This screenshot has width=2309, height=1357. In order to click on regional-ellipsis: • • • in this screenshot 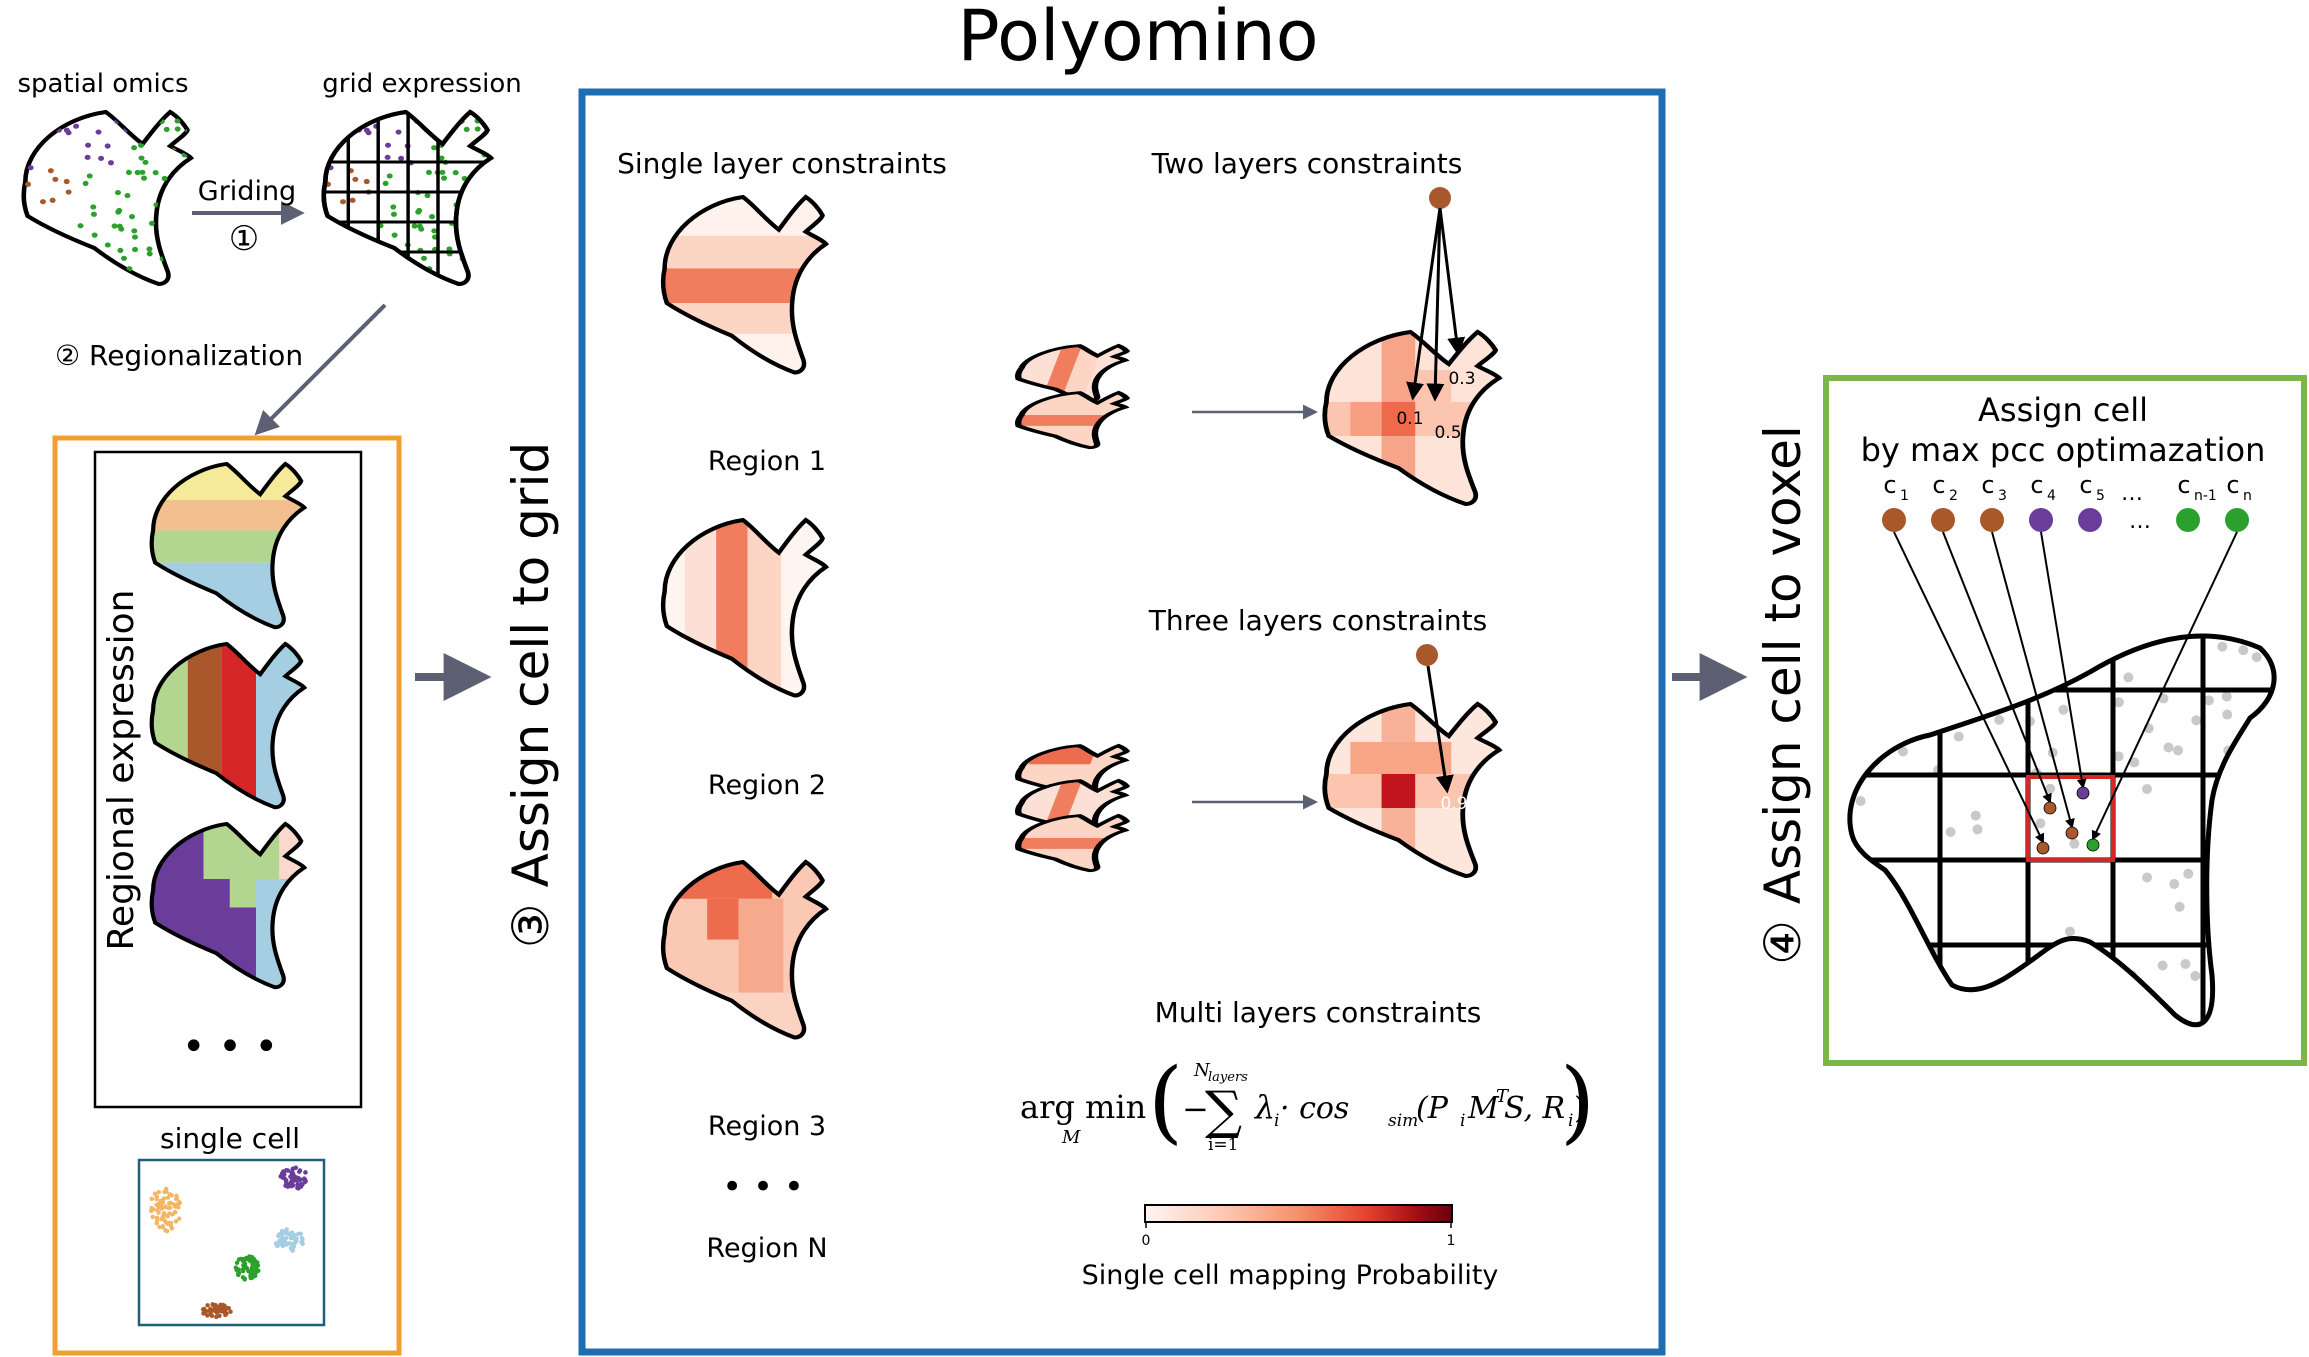, I will do `click(230, 1047)`.